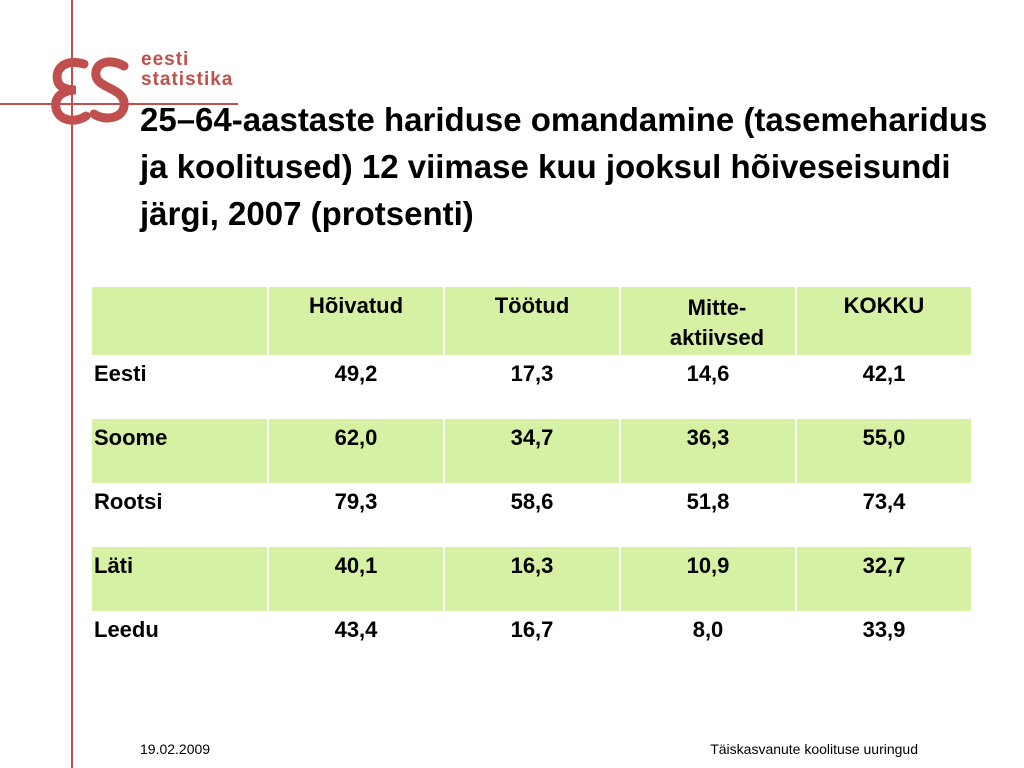  Describe the element at coordinates (717, 307) in the screenshot. I see `header-mitte-line1: Mitte-` at that location.